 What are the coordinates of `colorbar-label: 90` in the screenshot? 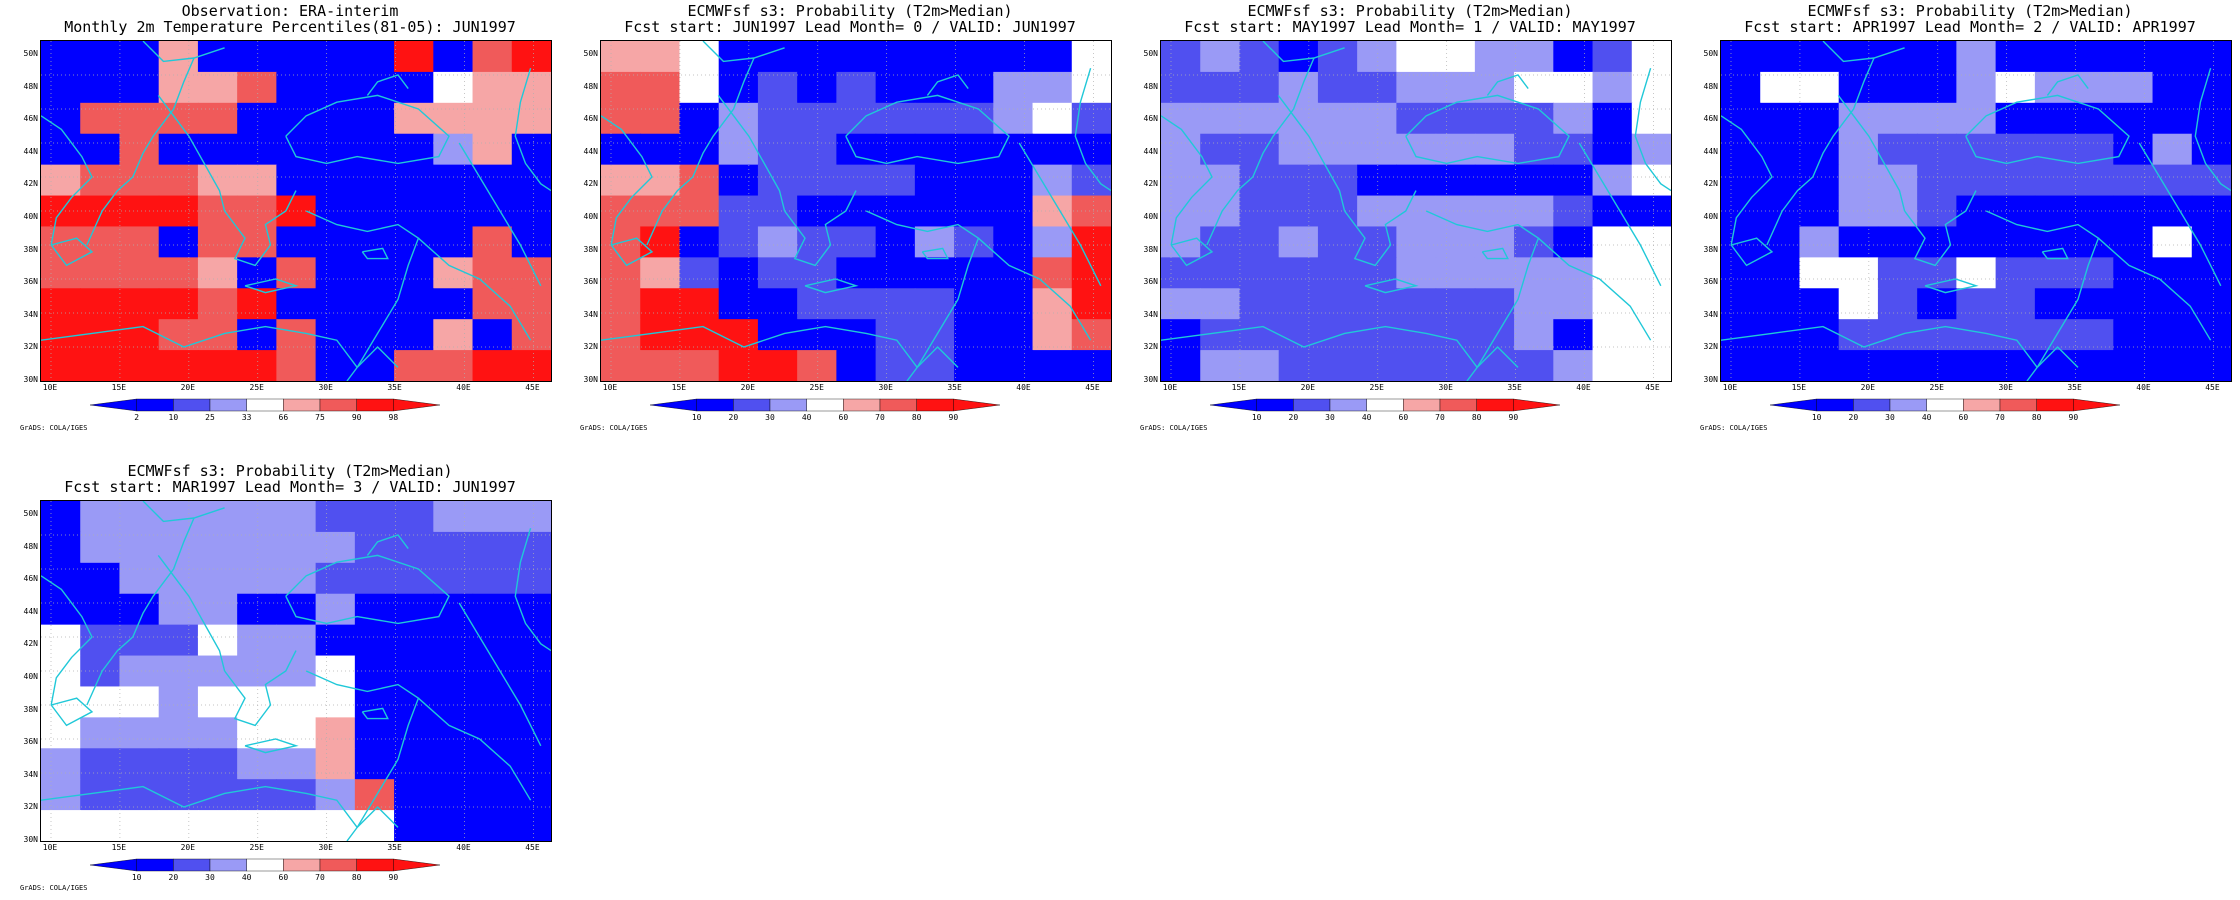 It's located at (356, 417).